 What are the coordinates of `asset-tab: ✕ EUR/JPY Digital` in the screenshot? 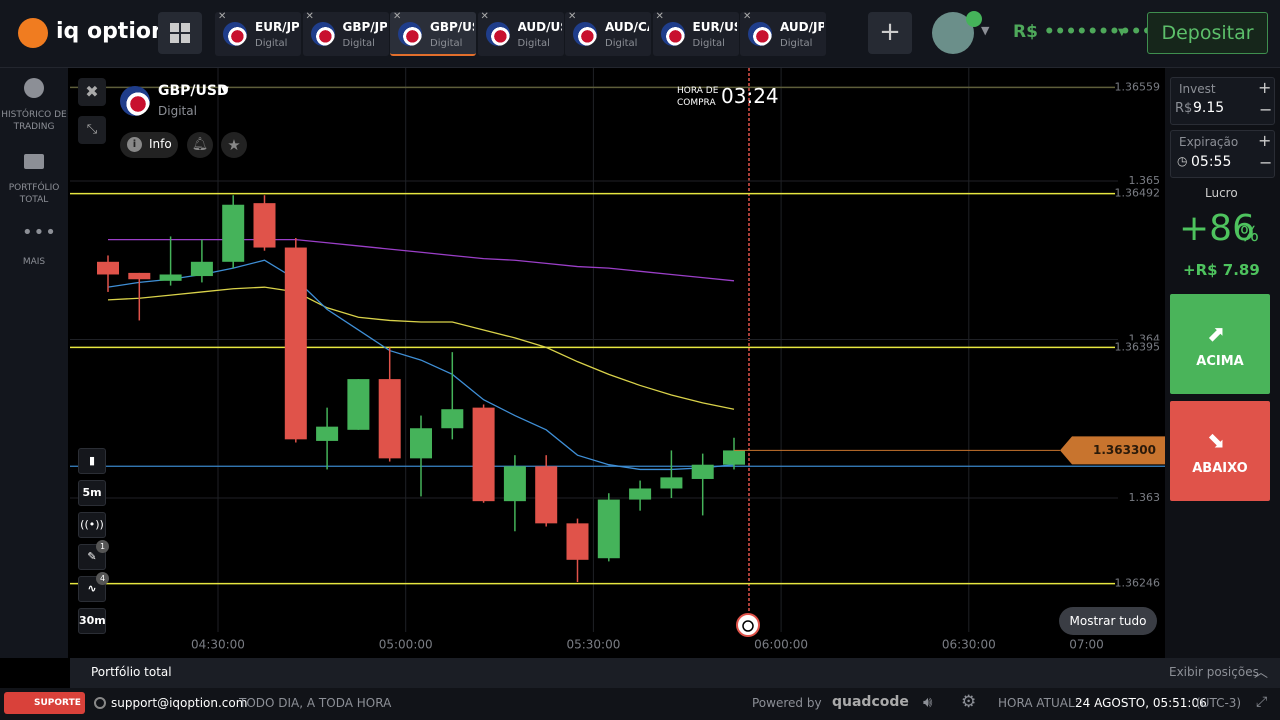 It's located at (258, 34).